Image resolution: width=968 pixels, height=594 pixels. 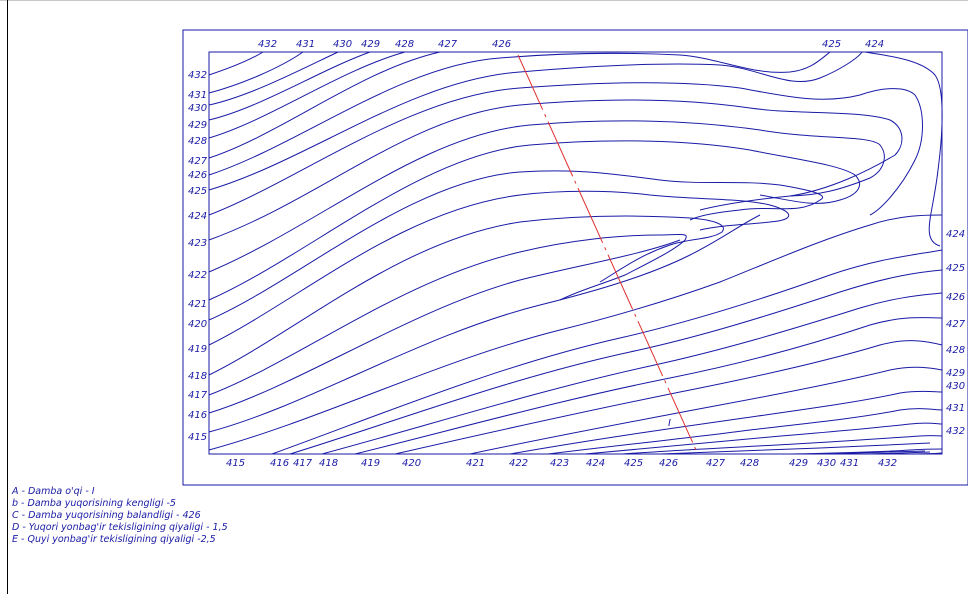 What do you see at coordinates (197, 376) in the screenshot?
I see `left-label: 418` at bounding box center [197, 376].